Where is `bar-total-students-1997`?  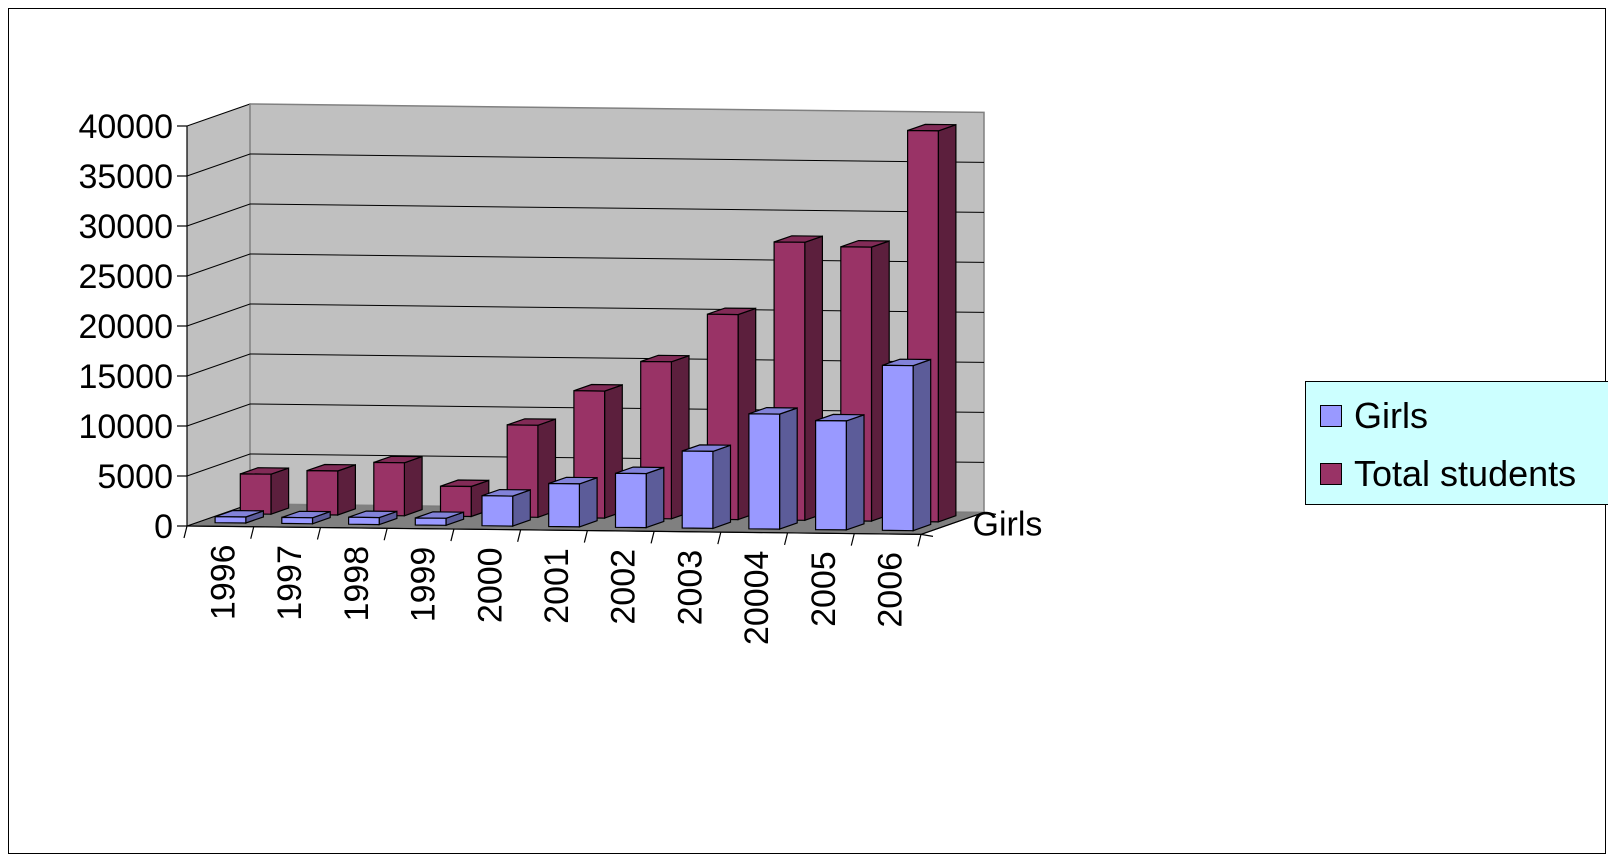 bar-total-students-1997 is located at coordinates (331, 489).